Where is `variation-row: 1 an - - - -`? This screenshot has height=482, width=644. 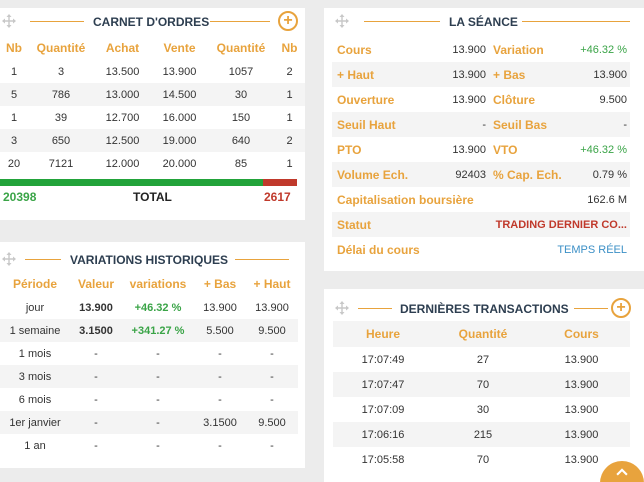 variation-row: 1 an - - - - is located at coordinates (149, 445).